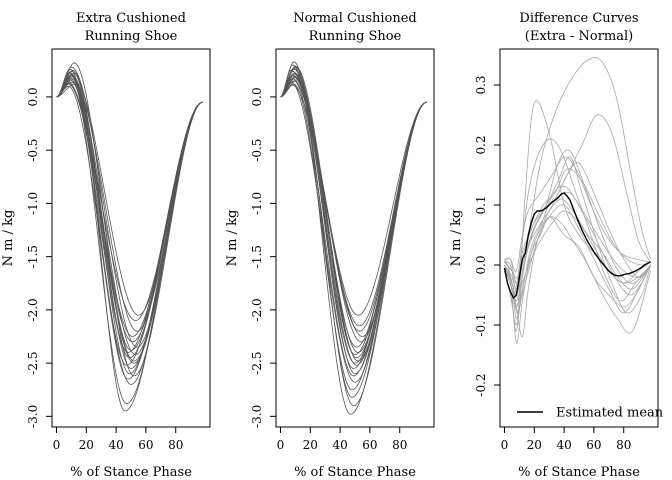 The height and width of the screenshot is (480, 672). I want to click on y-tick-label: 0.3, so click(481, 84).